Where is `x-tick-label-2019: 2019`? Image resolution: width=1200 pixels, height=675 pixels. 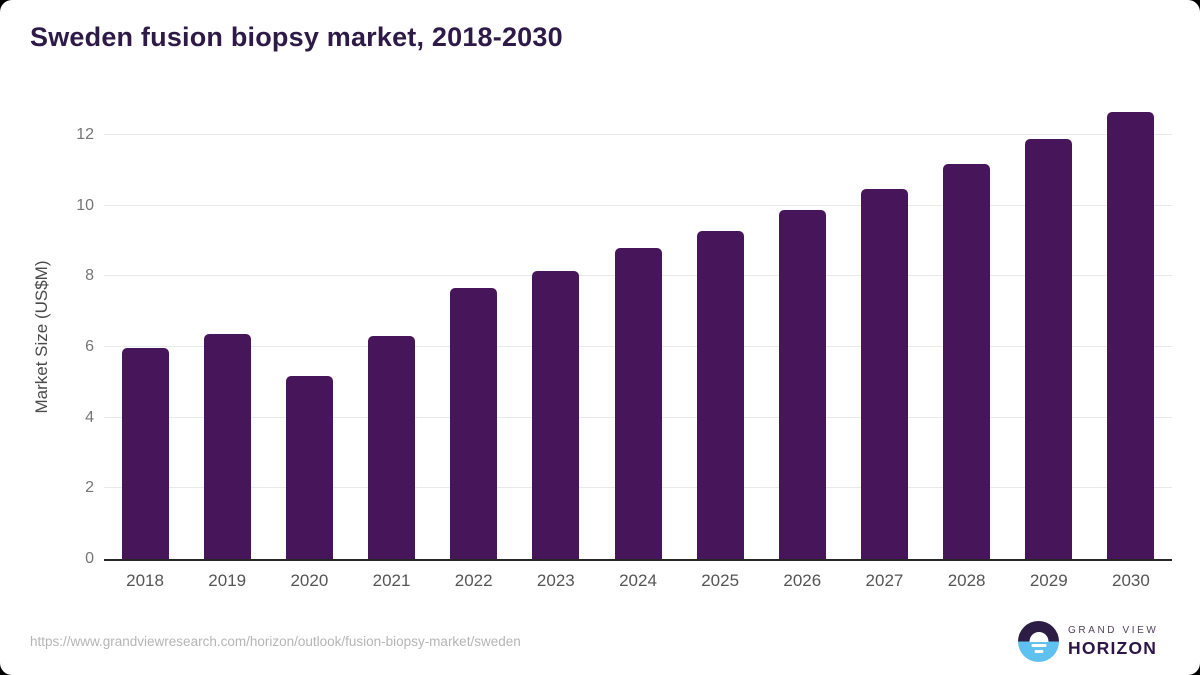
x-tick-label-2019: 2019 is located at coordinates (227, 580).